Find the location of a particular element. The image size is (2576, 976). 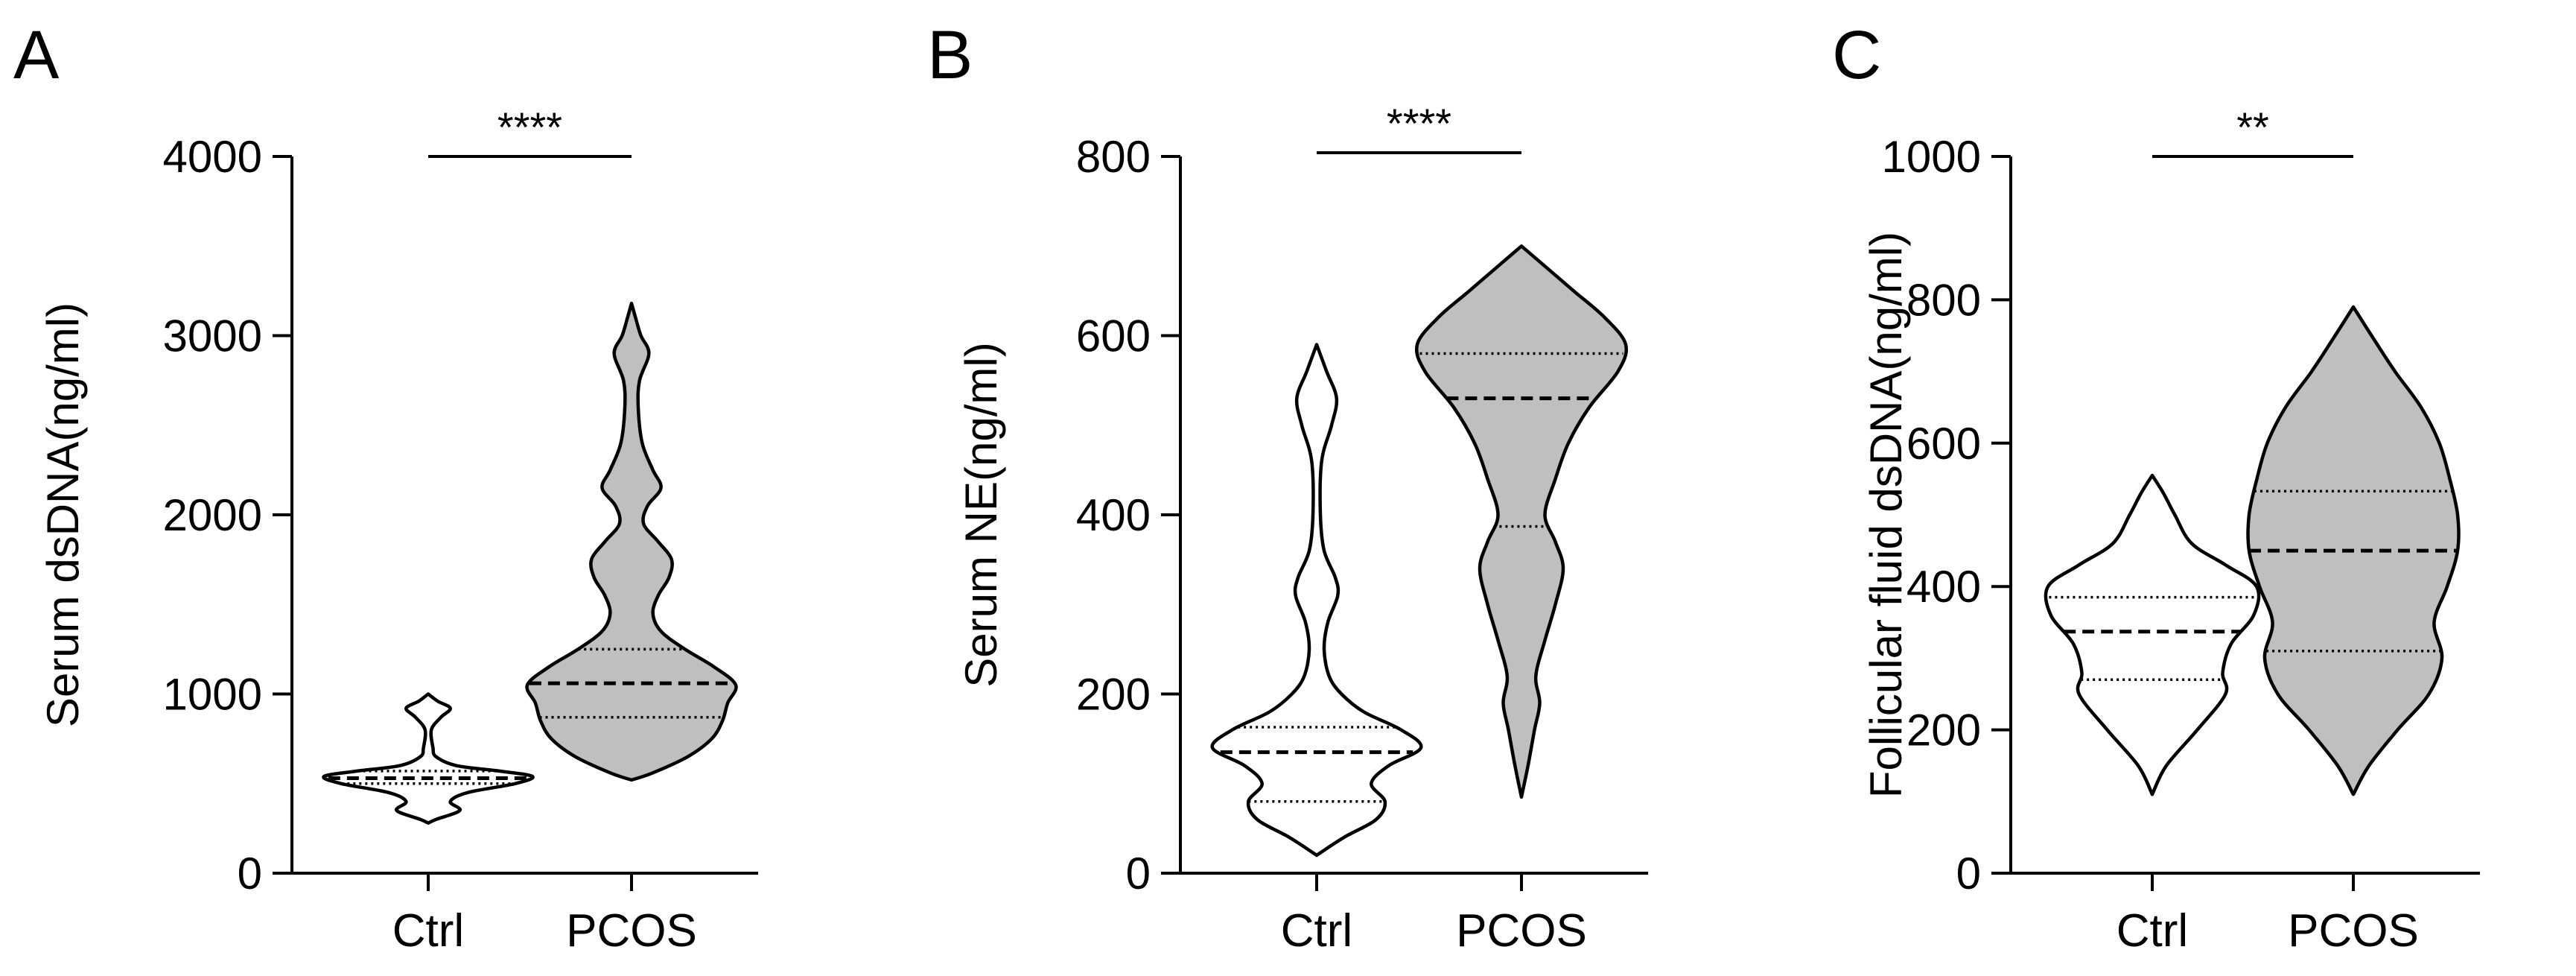

y-tick-label: 3000 is located at coordinates (212, 336).